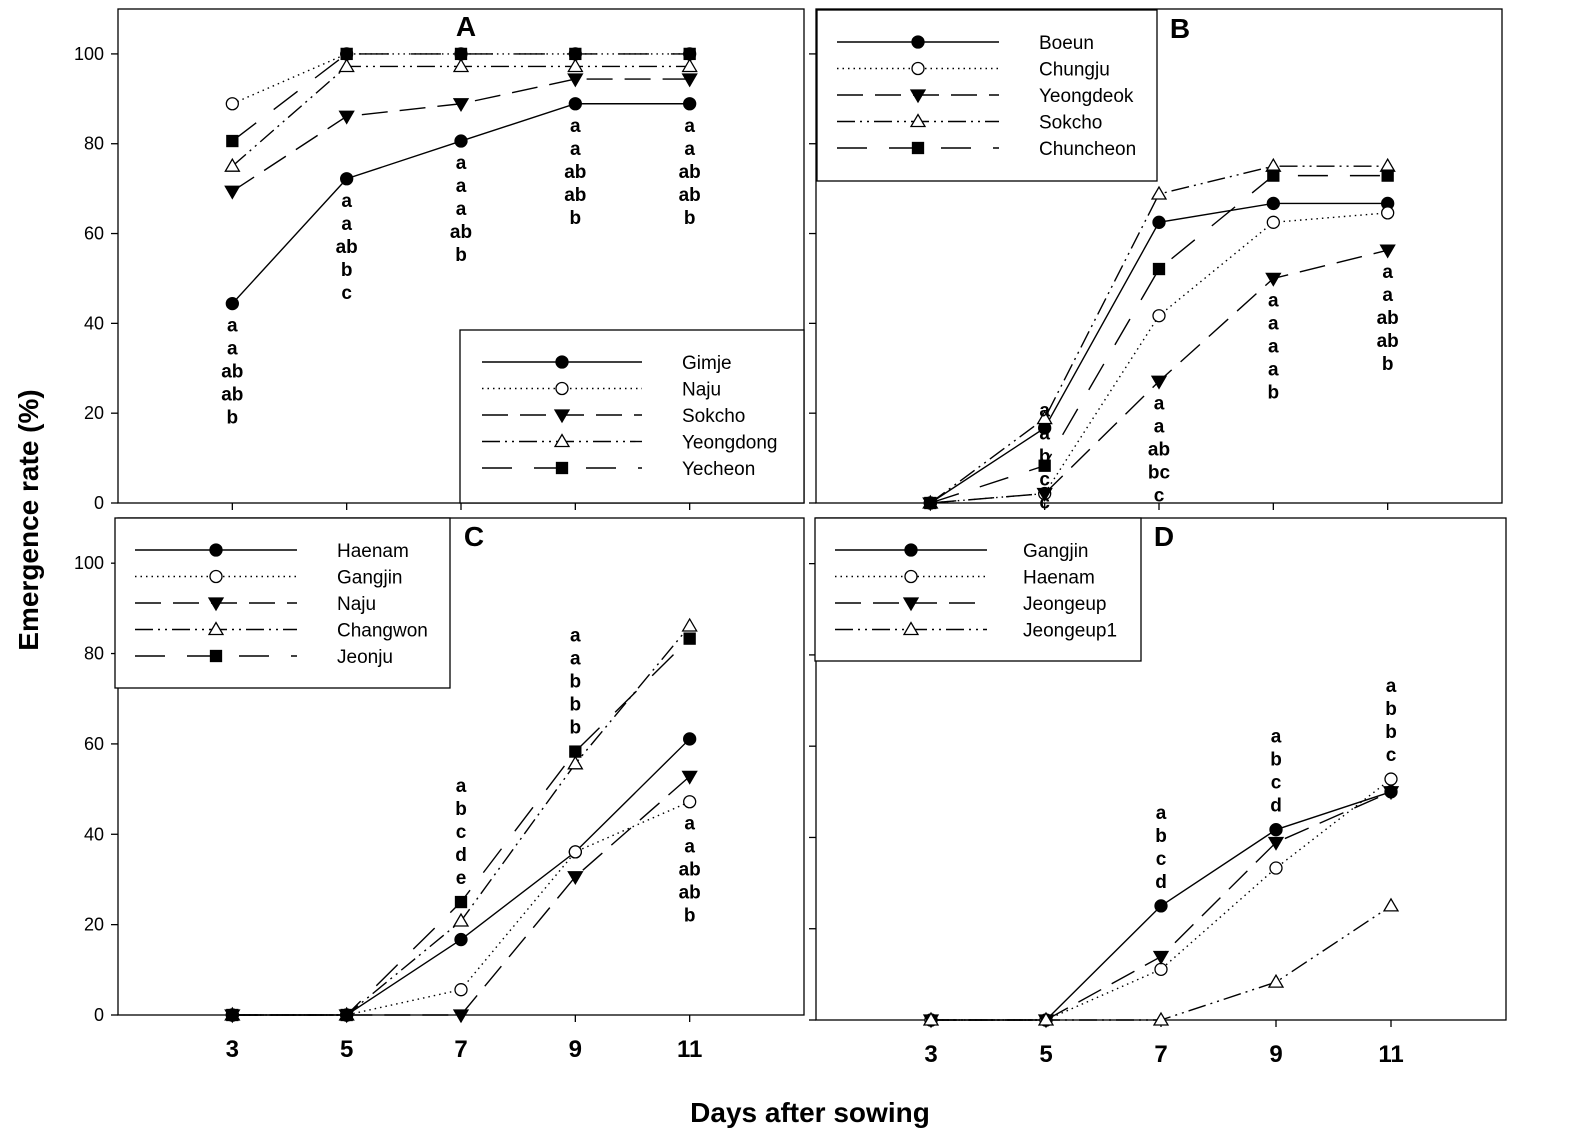 Image resolution: width=1576 pixels, height=1140 pixels. Describe the element at coordinates (346, 1049) in the screenshot. I see `x-tick-label: 5` at that location.